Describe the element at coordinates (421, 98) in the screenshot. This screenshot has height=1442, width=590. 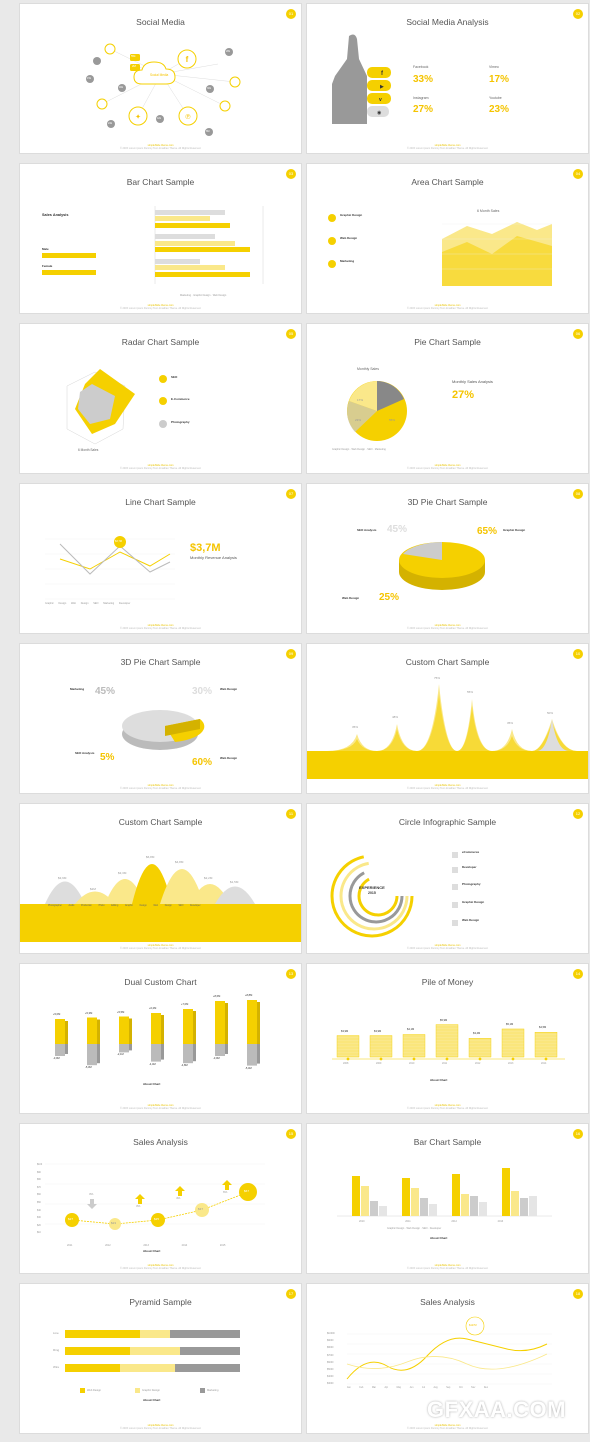
I see `platform-name: Instagram` at that location.